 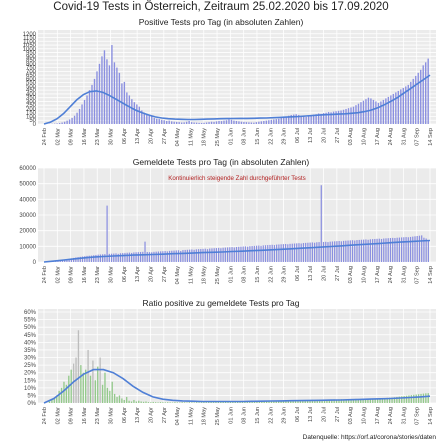 What do you see at coordinates (30, 35) in the screenshot?
I see `y-tick-label: 1200` at bounding box center [30, 35].